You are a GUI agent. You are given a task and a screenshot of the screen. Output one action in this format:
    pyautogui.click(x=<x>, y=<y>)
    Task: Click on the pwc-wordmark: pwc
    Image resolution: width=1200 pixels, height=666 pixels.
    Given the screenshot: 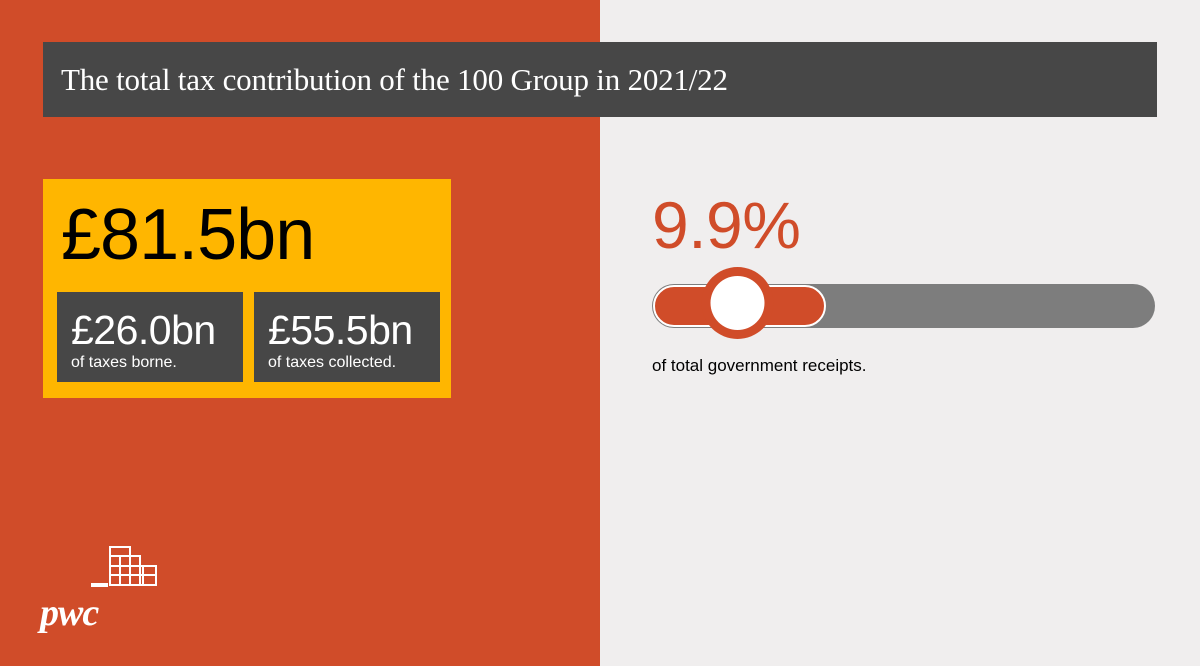 What is the action you would take?
    pyautogui.click(x=69, y=613)
    